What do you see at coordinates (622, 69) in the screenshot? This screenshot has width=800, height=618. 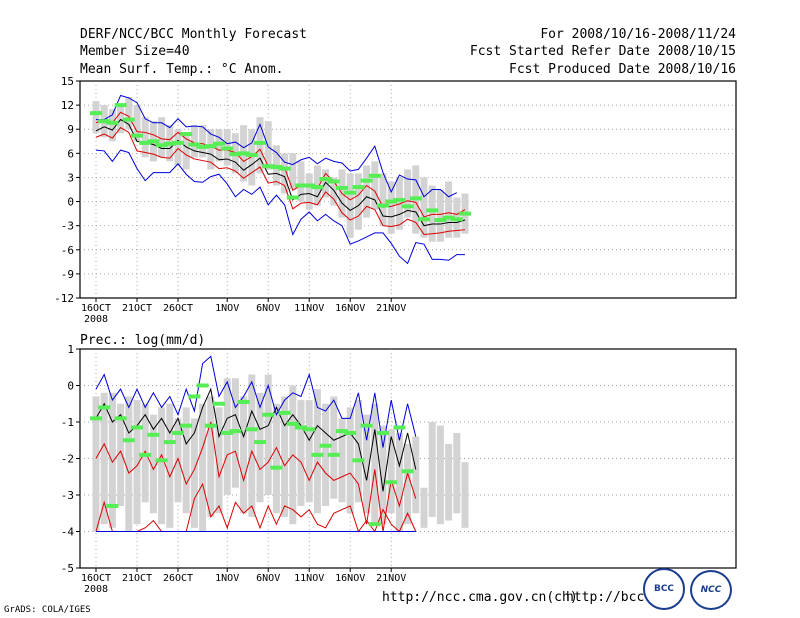 I see `produced-date: Fcst Produced Date 2008/10/16` at bounding box center [622, 69].